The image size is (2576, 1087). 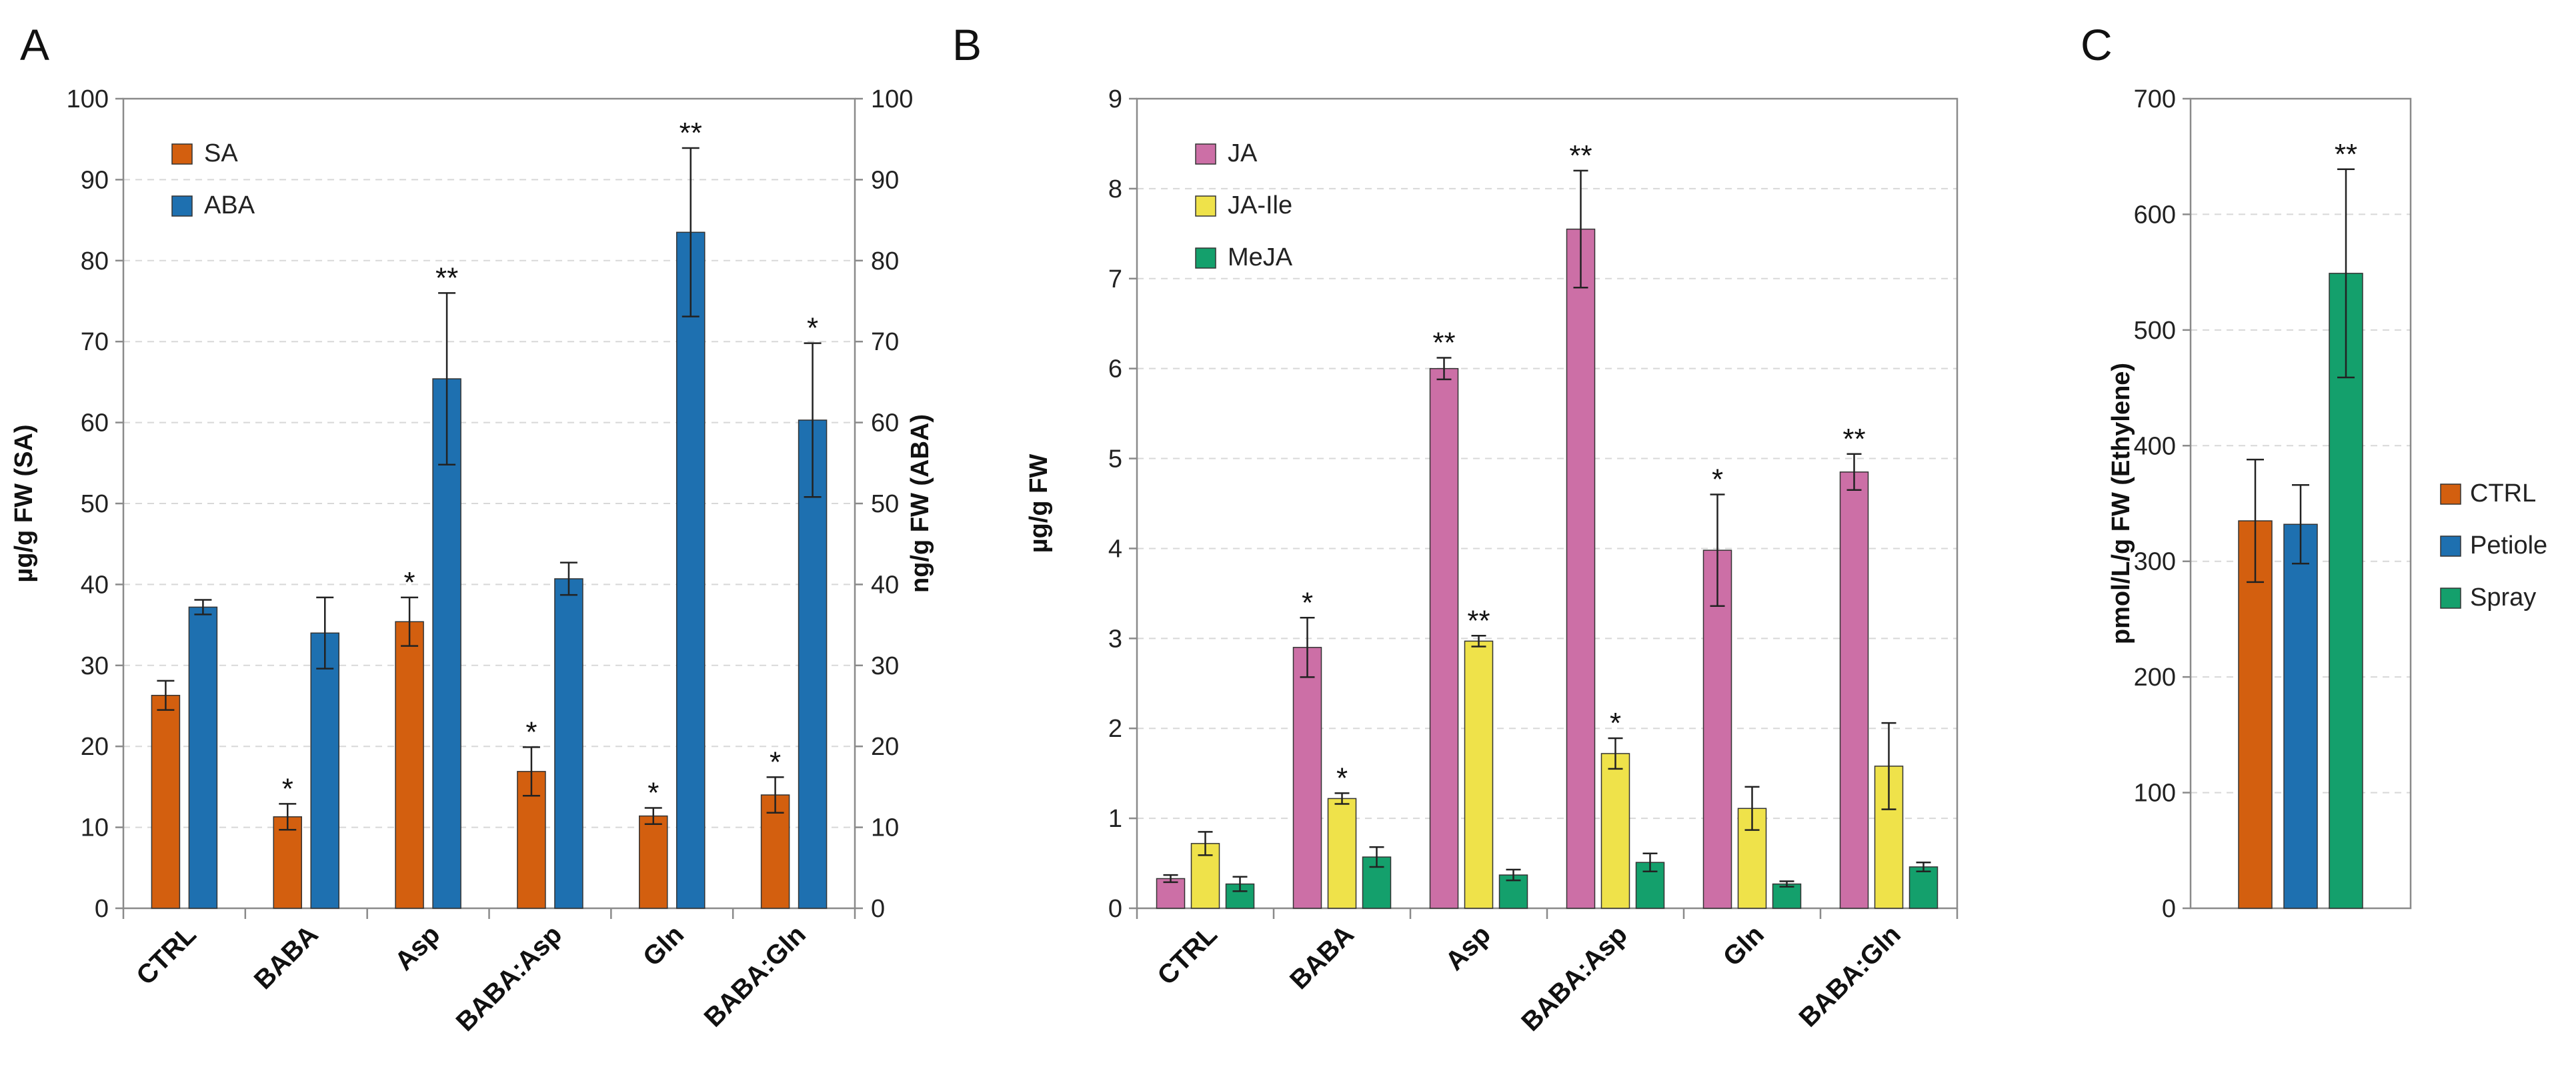 I want to click on y-tick-label: 6, so click(x=1115, y=369).